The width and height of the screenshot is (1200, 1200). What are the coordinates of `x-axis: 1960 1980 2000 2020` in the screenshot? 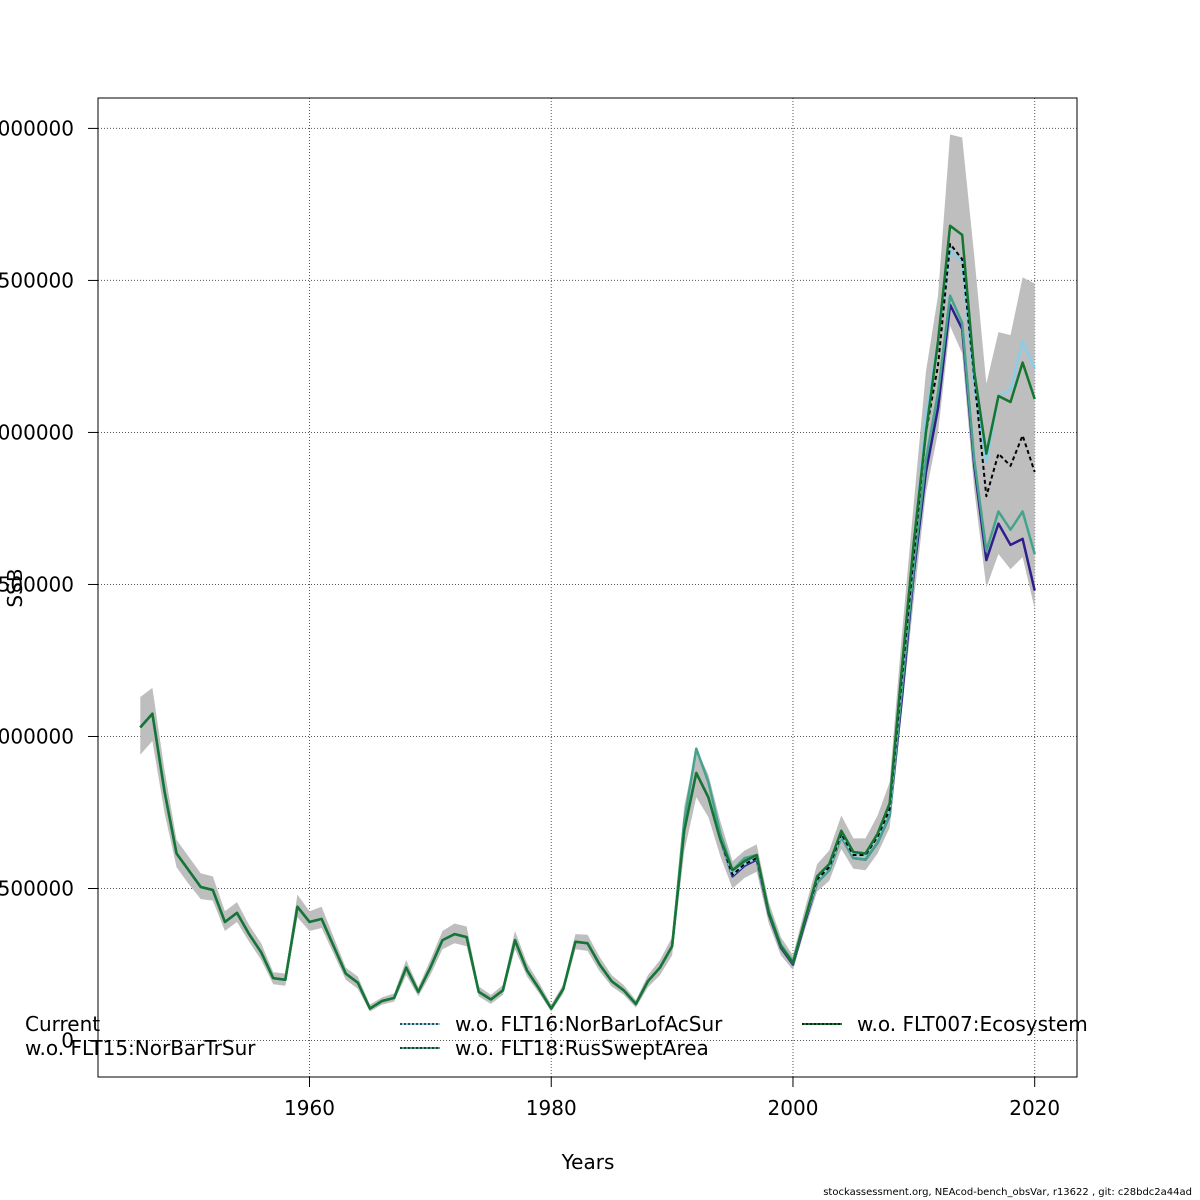 It's located at (672, 1098).